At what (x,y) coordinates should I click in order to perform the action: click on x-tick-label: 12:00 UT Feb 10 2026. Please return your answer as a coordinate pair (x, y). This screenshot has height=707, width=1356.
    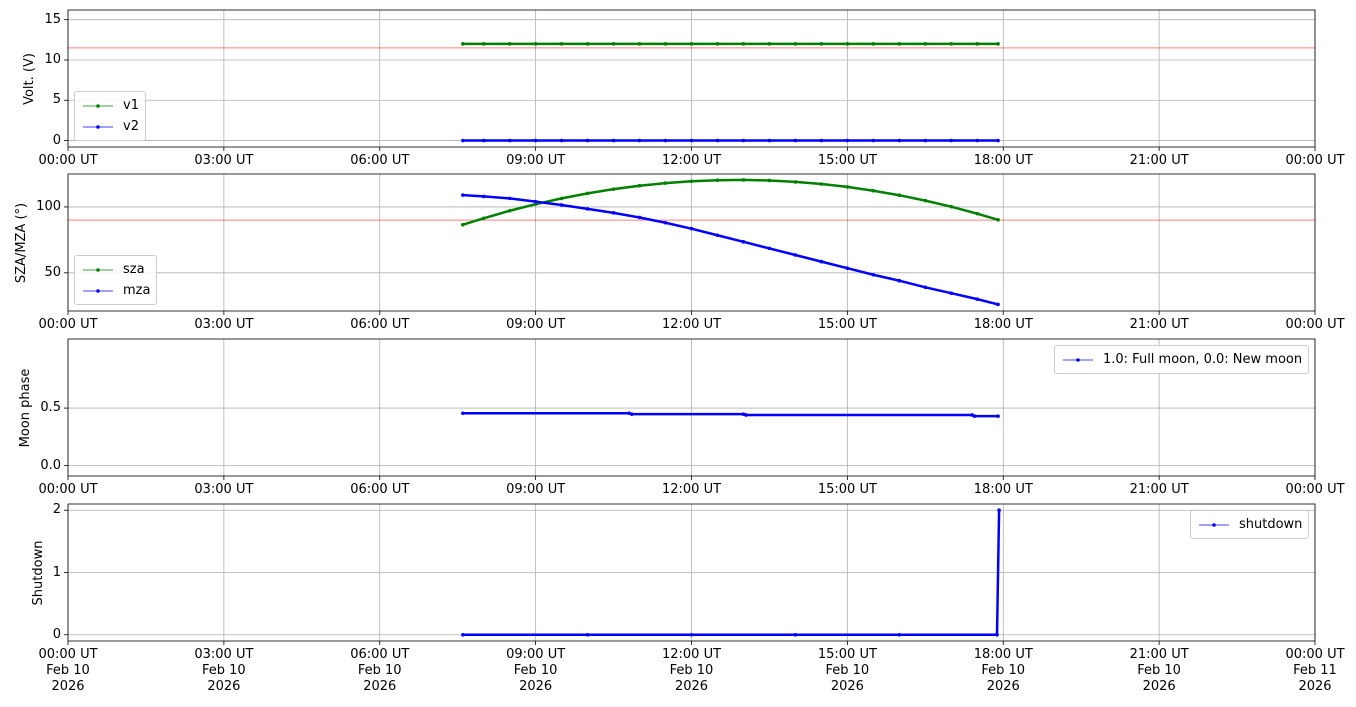
    Looking at the image, I should click on (691, 670).